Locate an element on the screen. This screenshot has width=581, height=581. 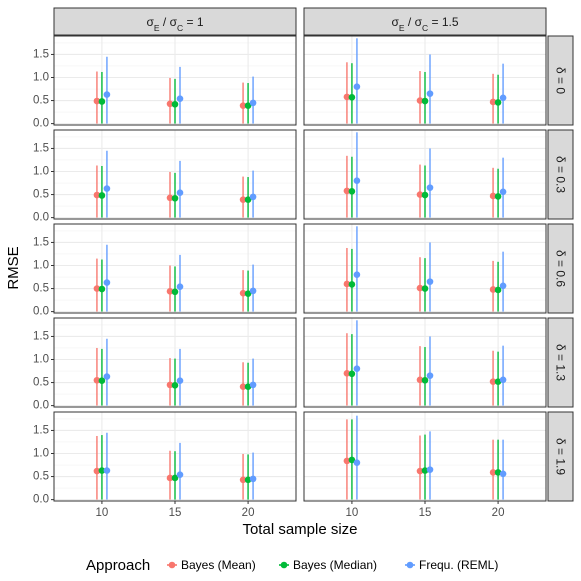
row-strip-label: δ = 0 is located at coordinates (561, 80).